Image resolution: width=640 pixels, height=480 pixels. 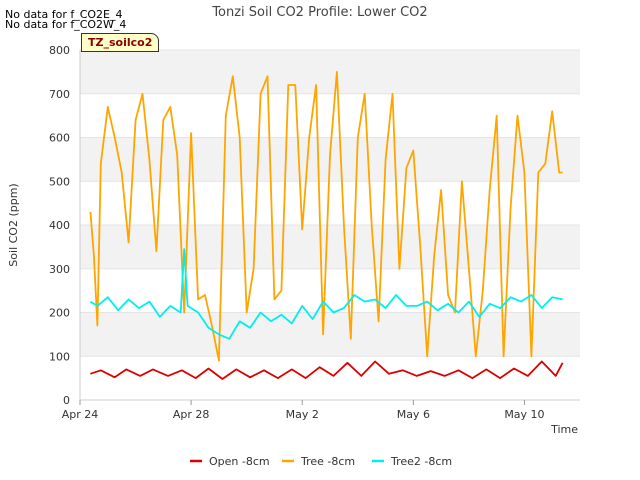 What do you see at coordinates (120, 42) in the screenshot?
I see `site-tag: TZ_soilco2` at bounding box center [120, 42].